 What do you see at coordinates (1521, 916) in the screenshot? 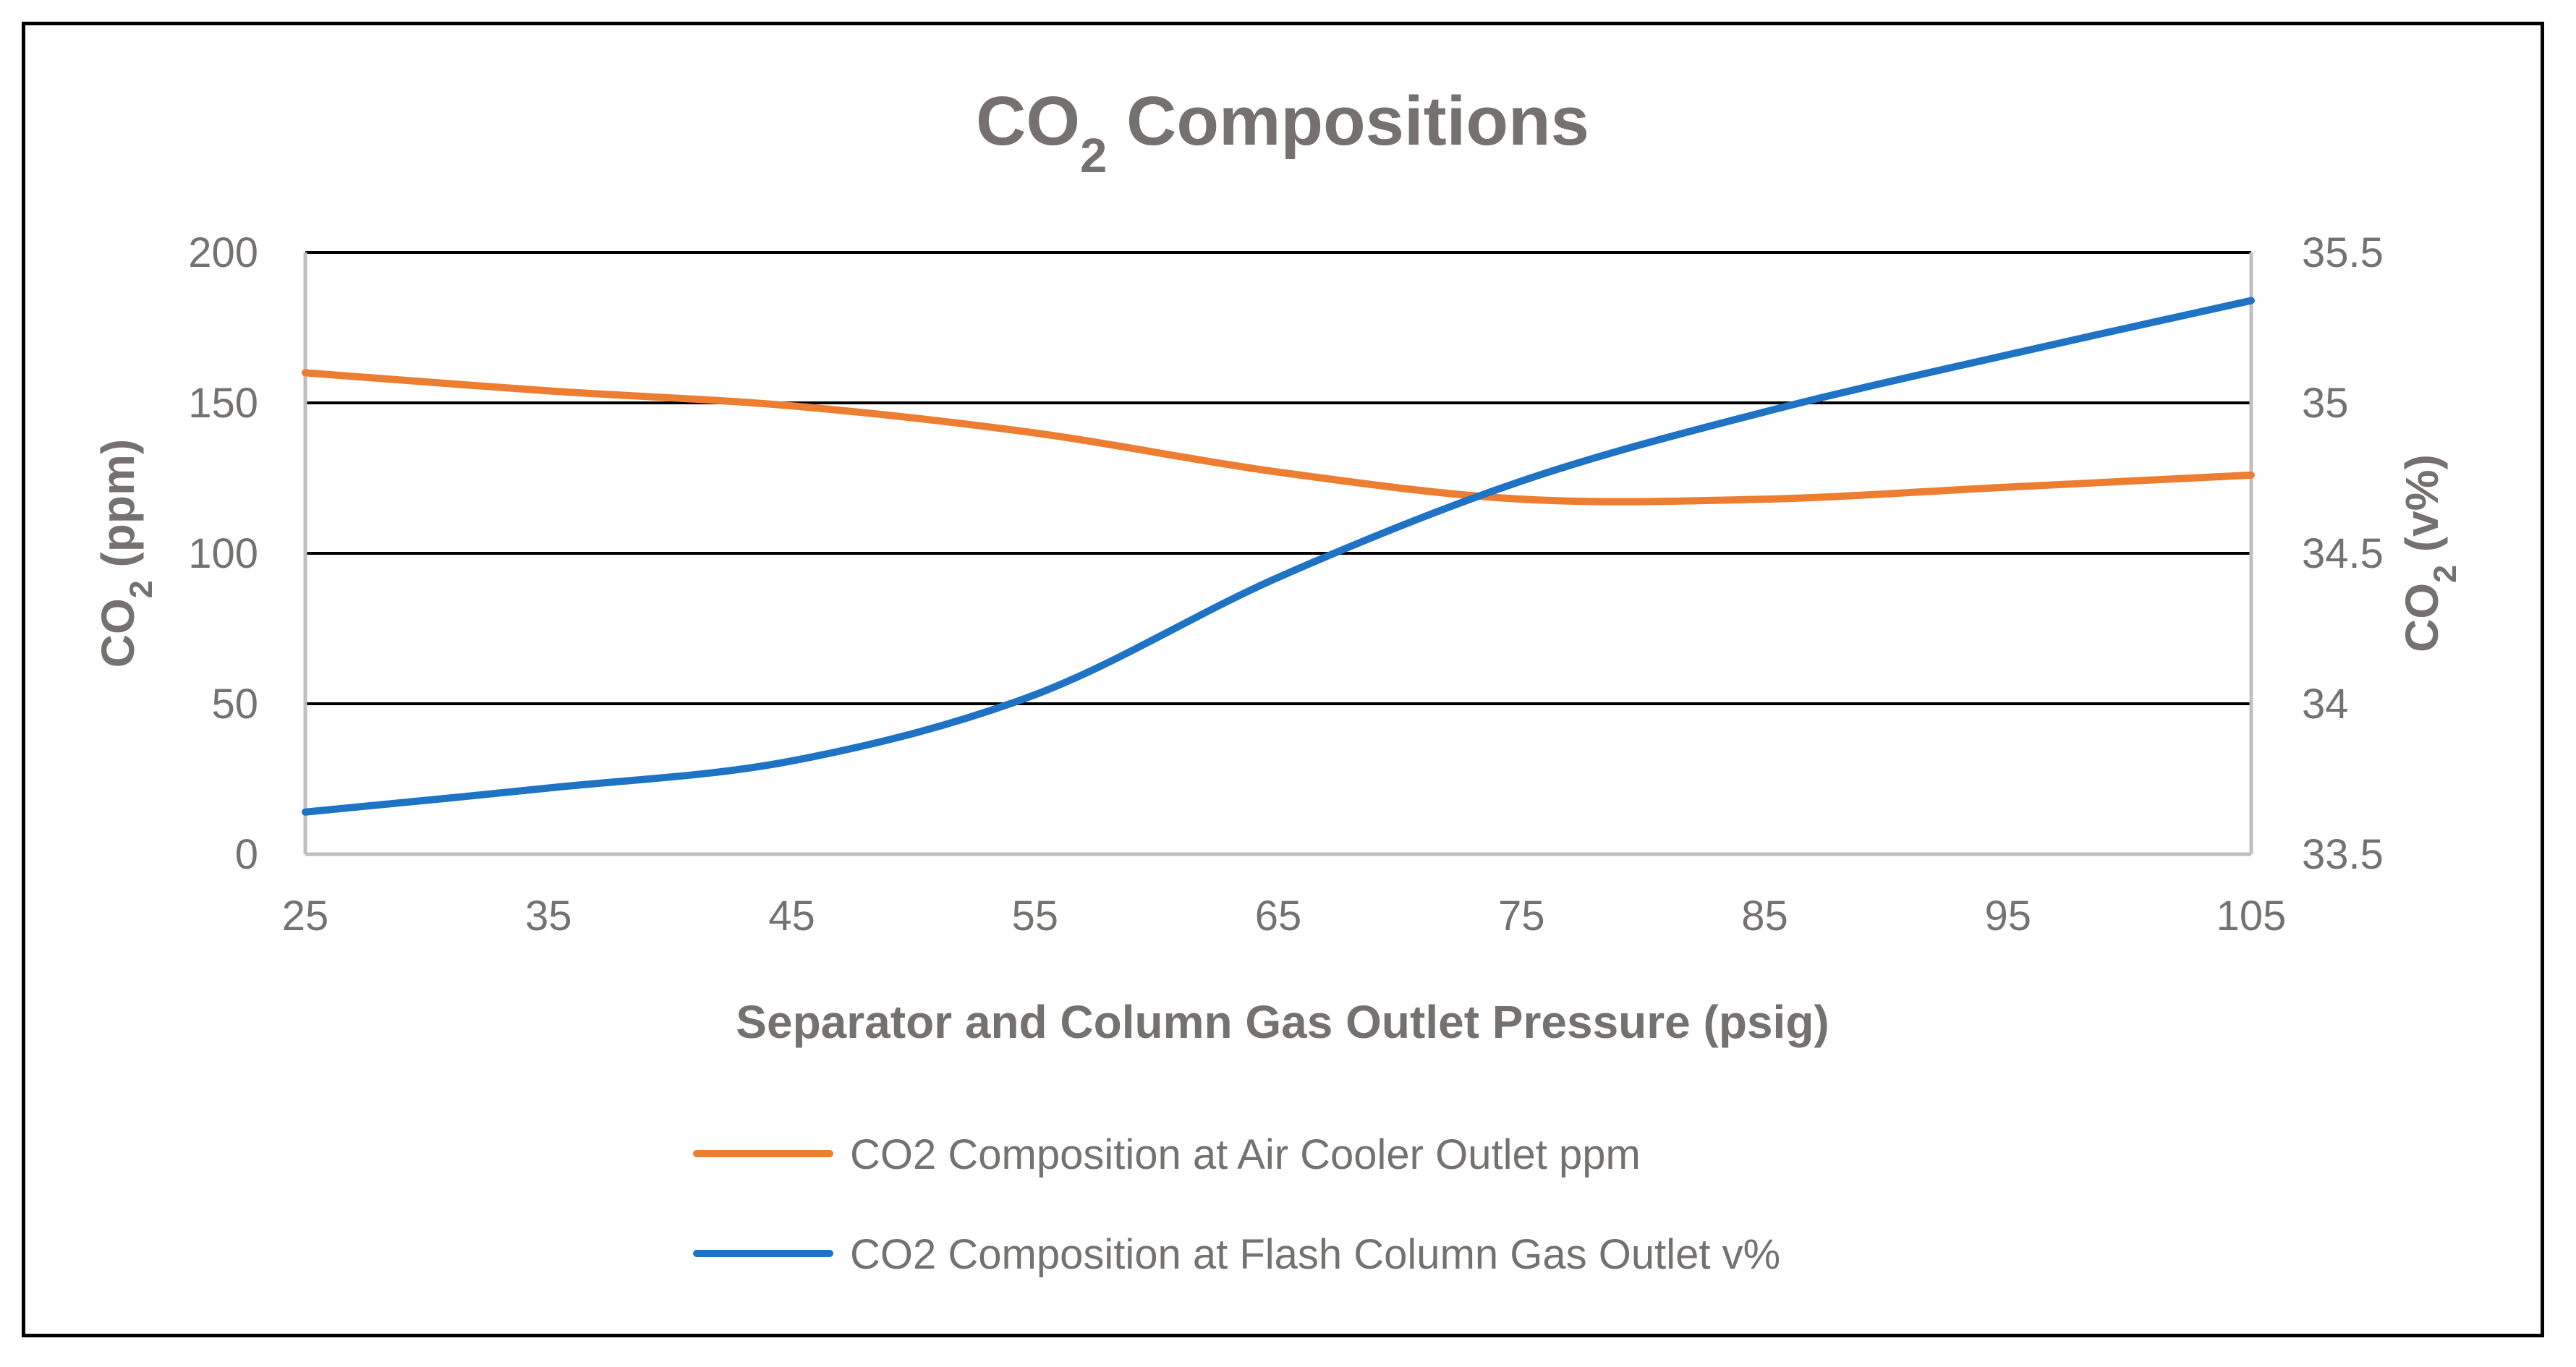
I see `x-tick-label: 75` at bounding box center [1521, 916].